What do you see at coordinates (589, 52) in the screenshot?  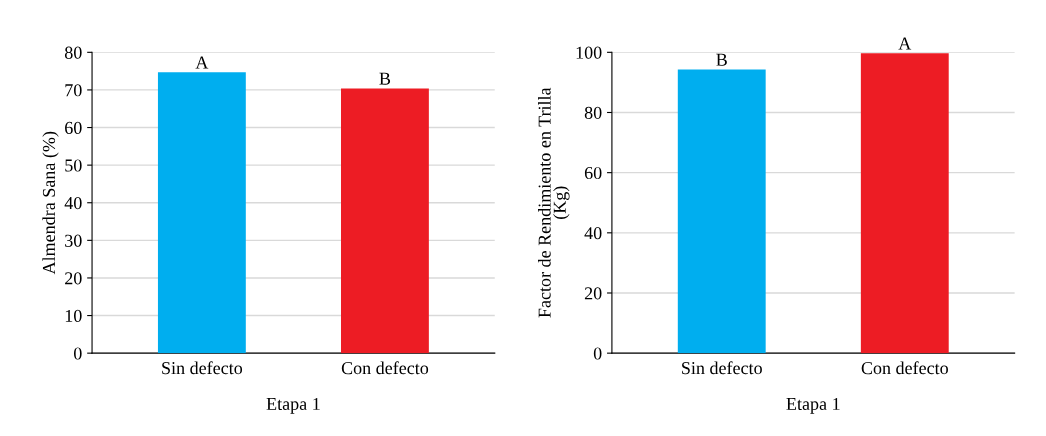 I see `y-tick-label: 100` at bounding box center [589, 52].